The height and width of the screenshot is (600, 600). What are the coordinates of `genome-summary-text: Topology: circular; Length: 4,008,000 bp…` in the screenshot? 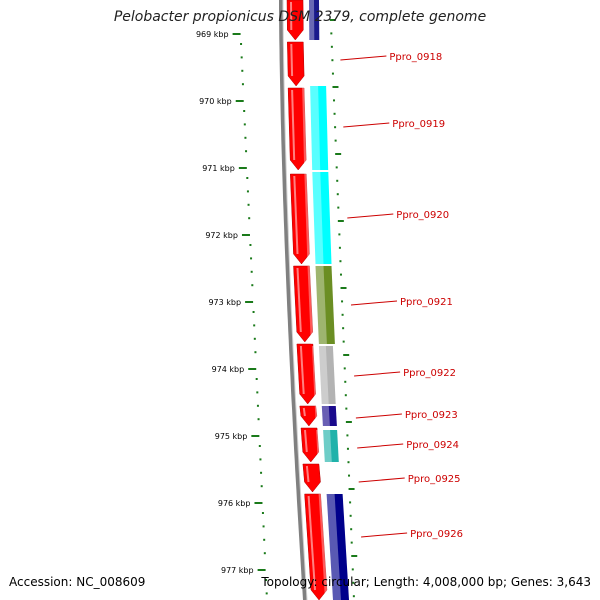 It's located at (426, 582).